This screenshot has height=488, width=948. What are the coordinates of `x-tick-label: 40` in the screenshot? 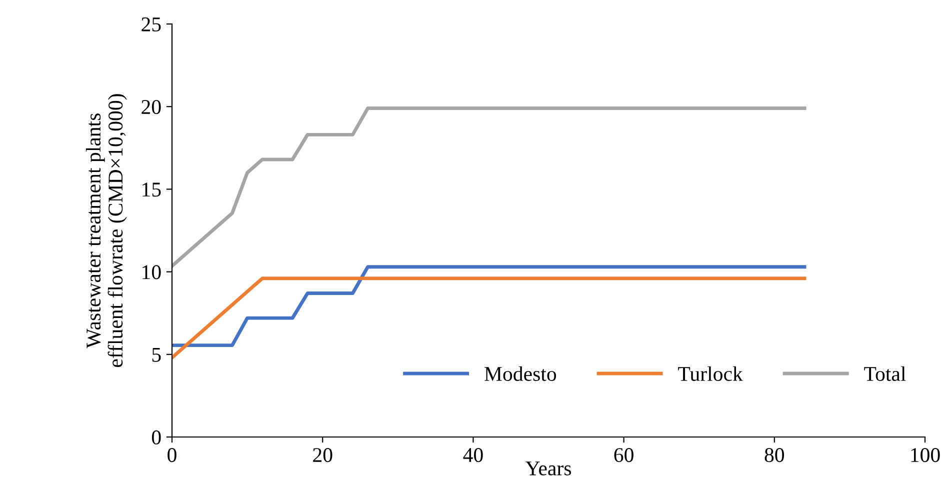 It's located at (473, 455).